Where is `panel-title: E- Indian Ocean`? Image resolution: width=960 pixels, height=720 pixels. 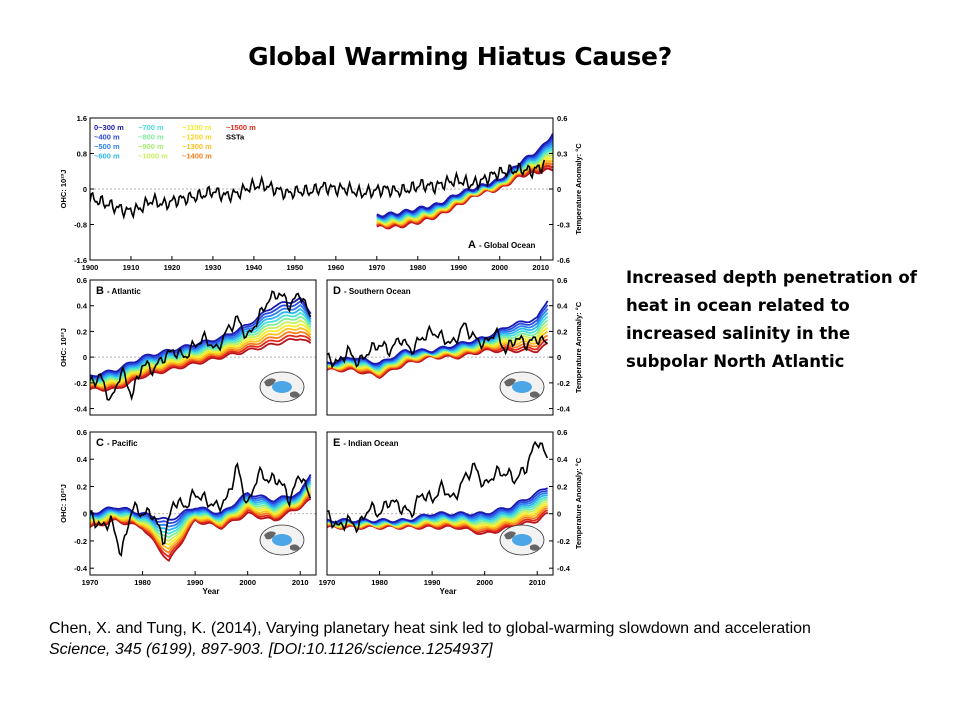
panel-title: E- Indian Ocean is located at coordinates (366, 443).